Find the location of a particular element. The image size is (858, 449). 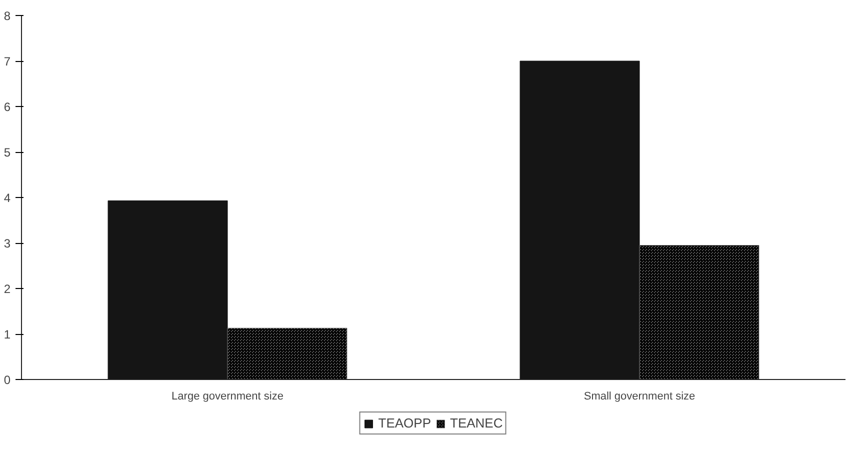

y-tick-label: 1 is located at coordinates (7, 335).